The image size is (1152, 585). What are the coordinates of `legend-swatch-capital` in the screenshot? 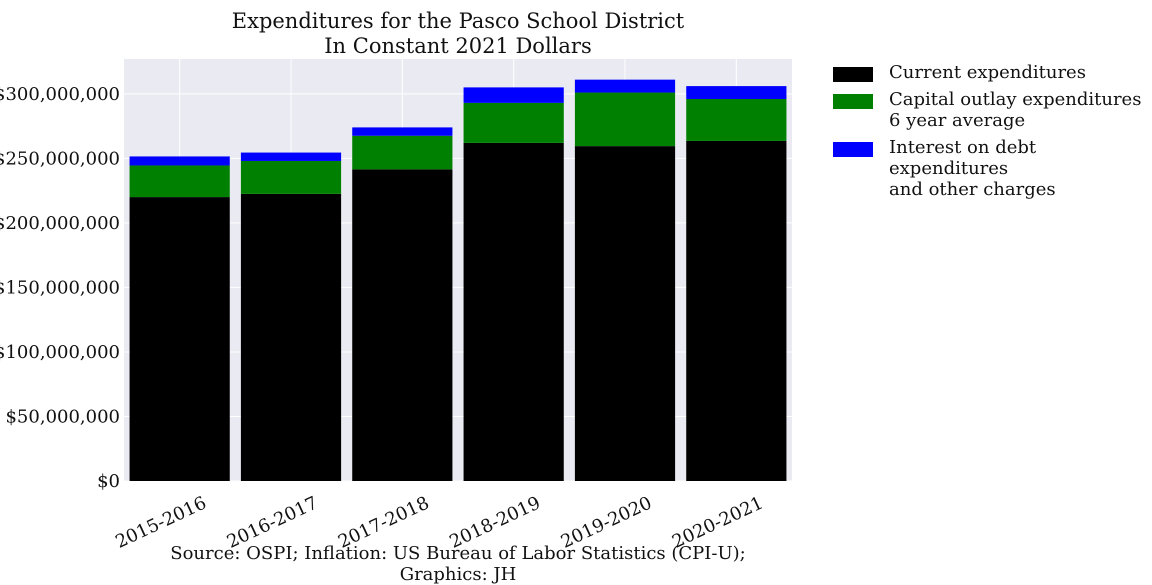 It's located at (853, 101).